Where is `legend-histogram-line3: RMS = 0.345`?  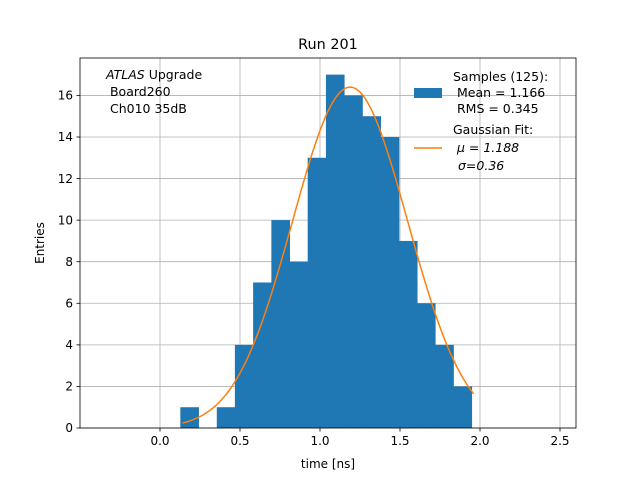 legend-histogram-line3: RMS = 0.345 is located at coordinates (496, 108).